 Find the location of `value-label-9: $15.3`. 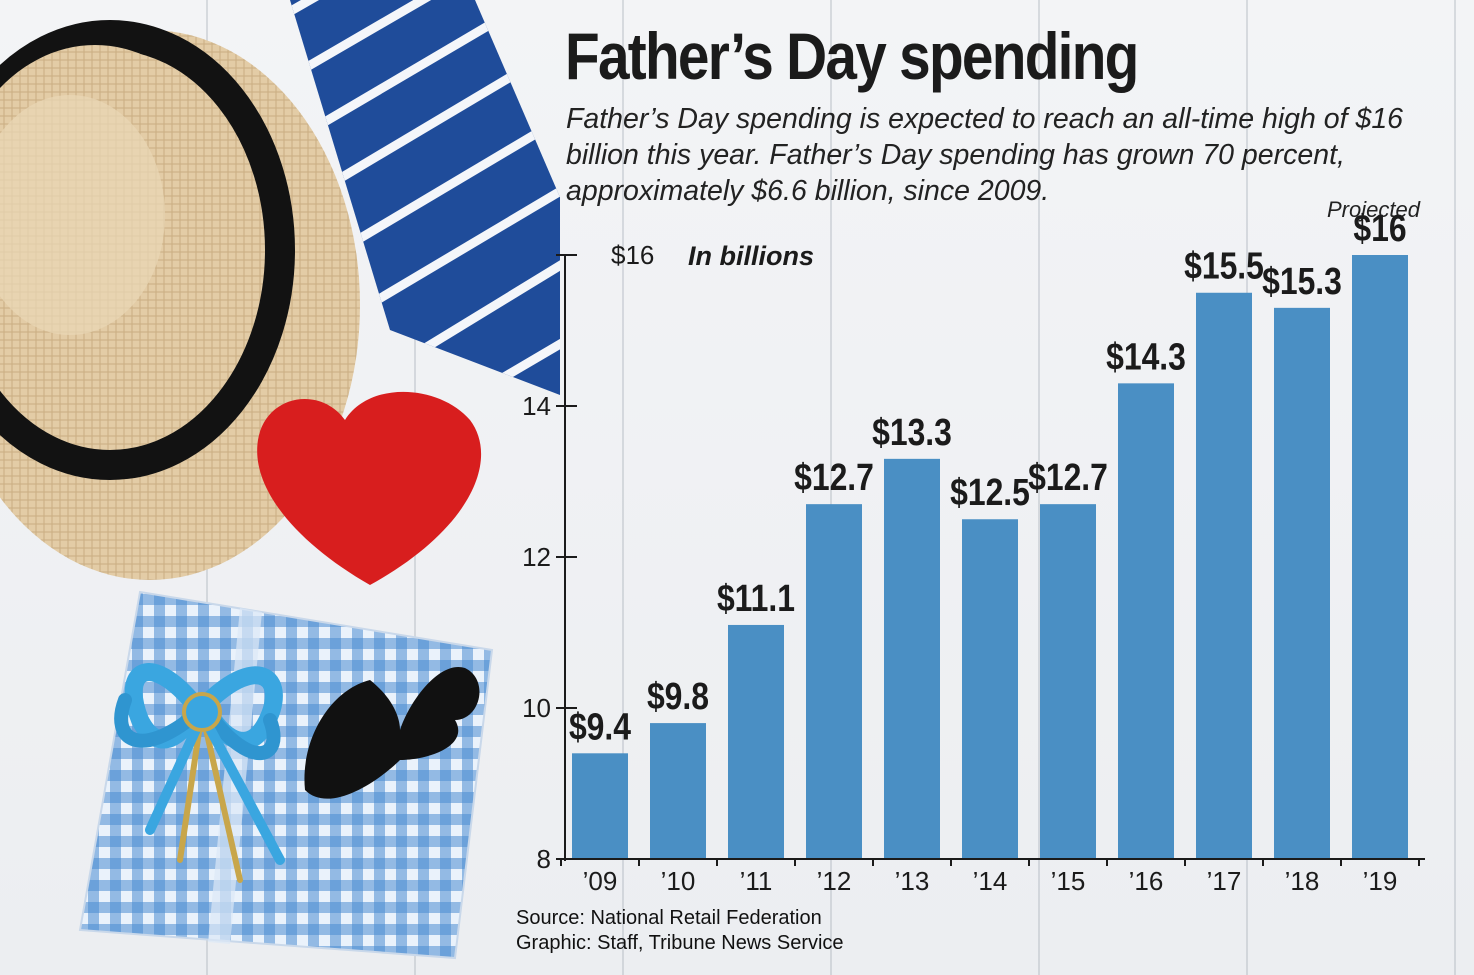

value-label-9: $15.3 is located at coordinates (1302, 281).